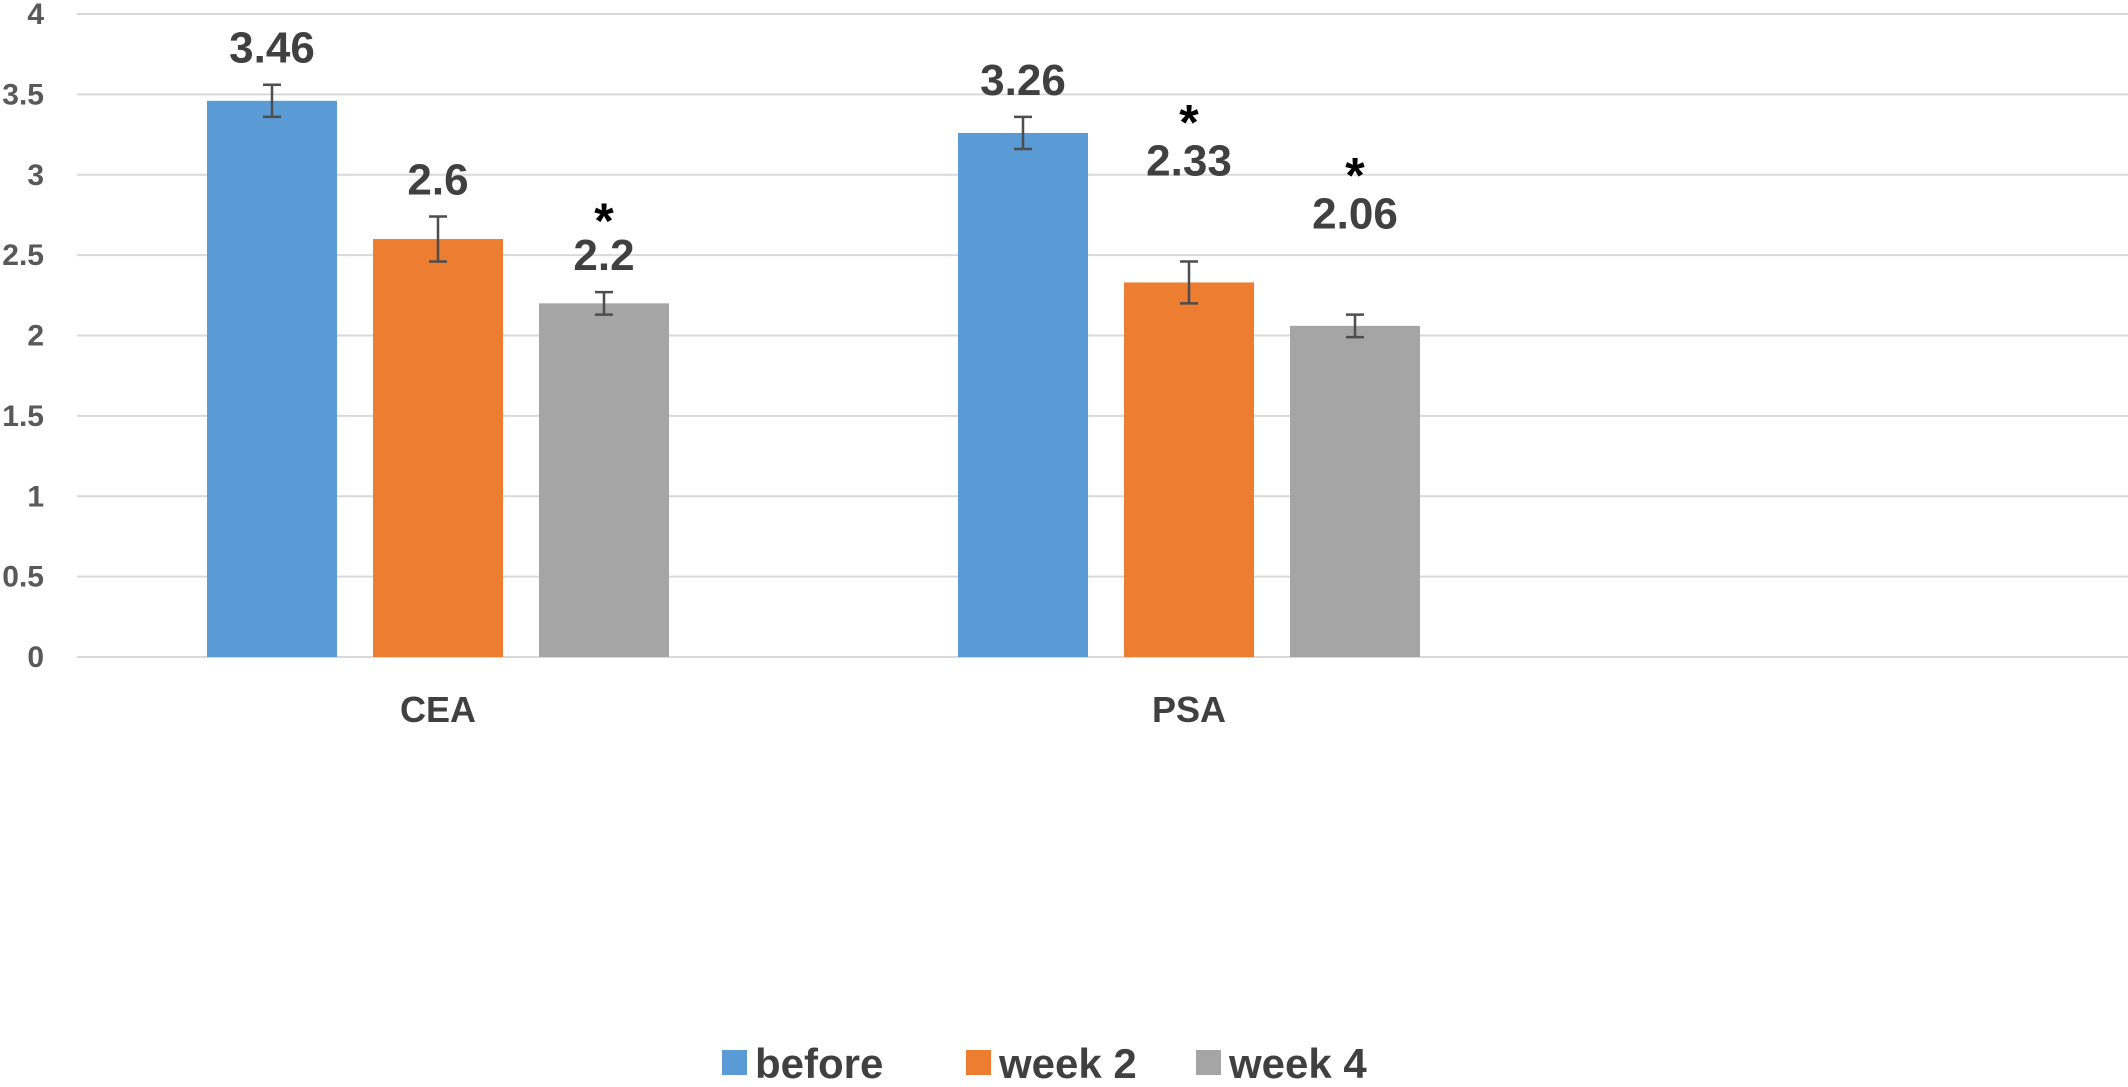 This screenshot has width=2128, height=1087. Describe the element at coordinates (813, 709) in the screenshot. I see `x-axis-categories: CEA PSA` at that location.